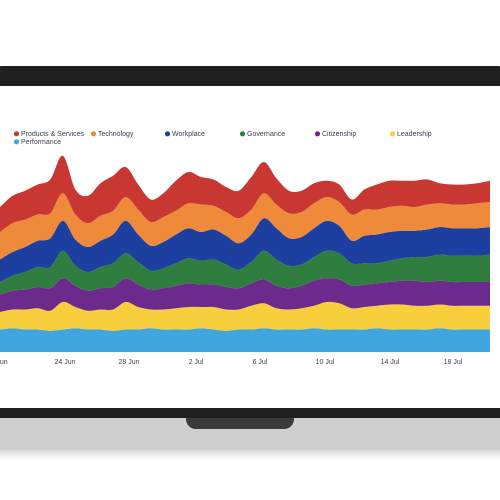  I want to click on legend-label: Leadership, so click(414, 134).